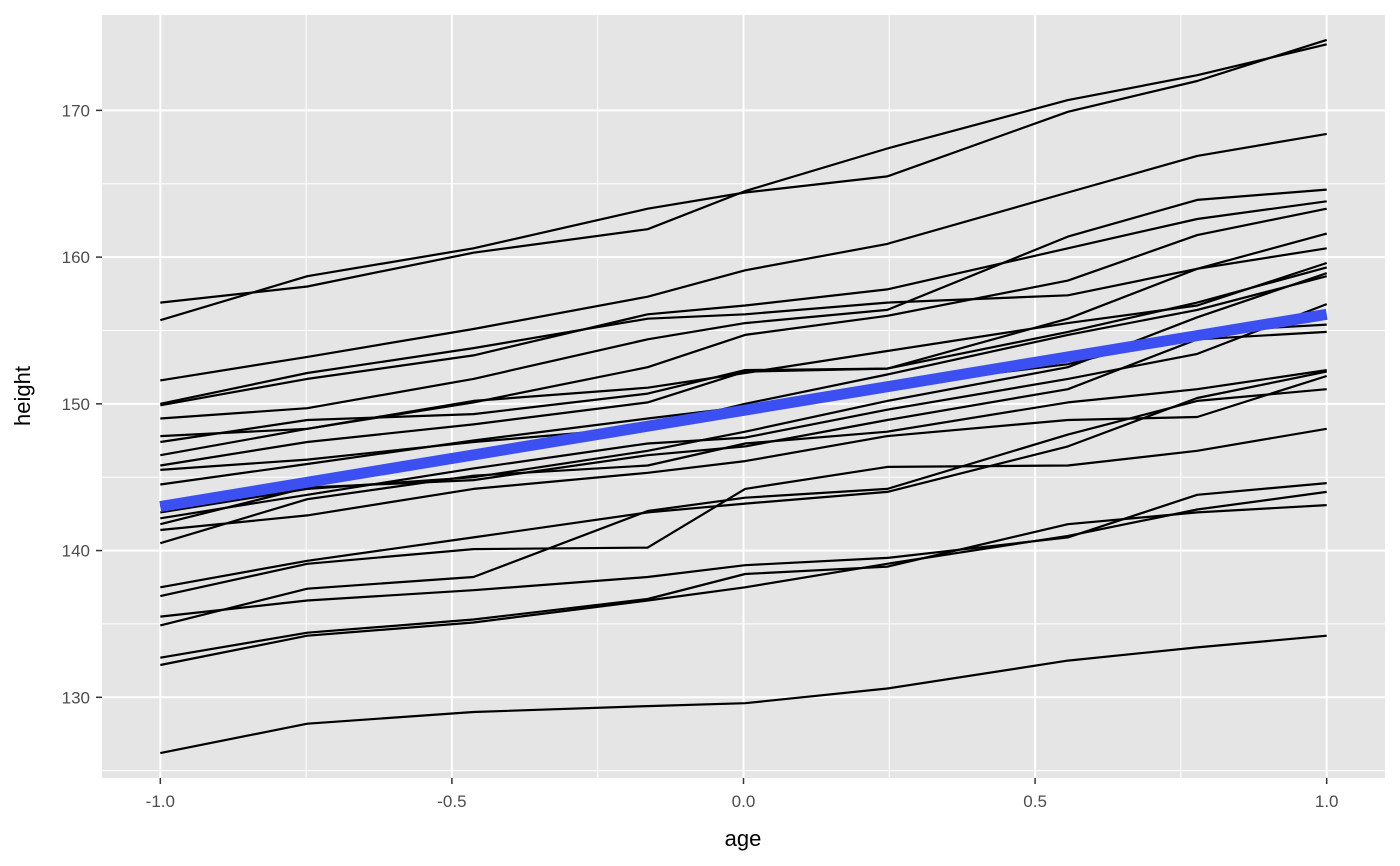 The height and width of the screenshot is (866, 1400). I want to click on y-tick-label: 150, so click(76, 404).